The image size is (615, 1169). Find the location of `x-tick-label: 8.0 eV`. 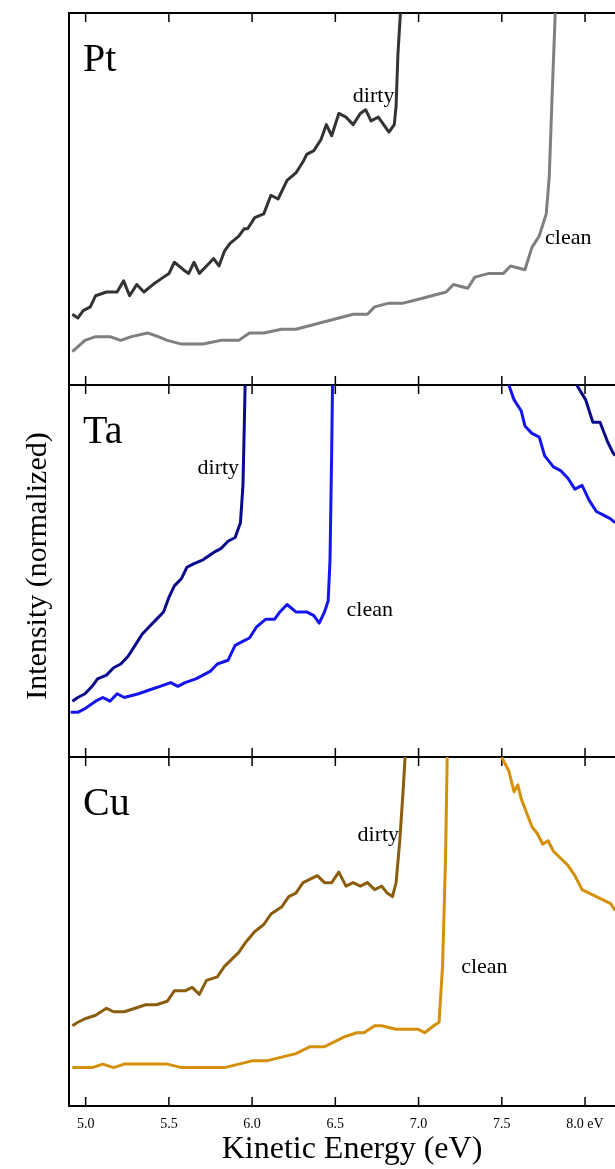

x-tick-label: 8.0 eV is located at coordinates (585, 1123).